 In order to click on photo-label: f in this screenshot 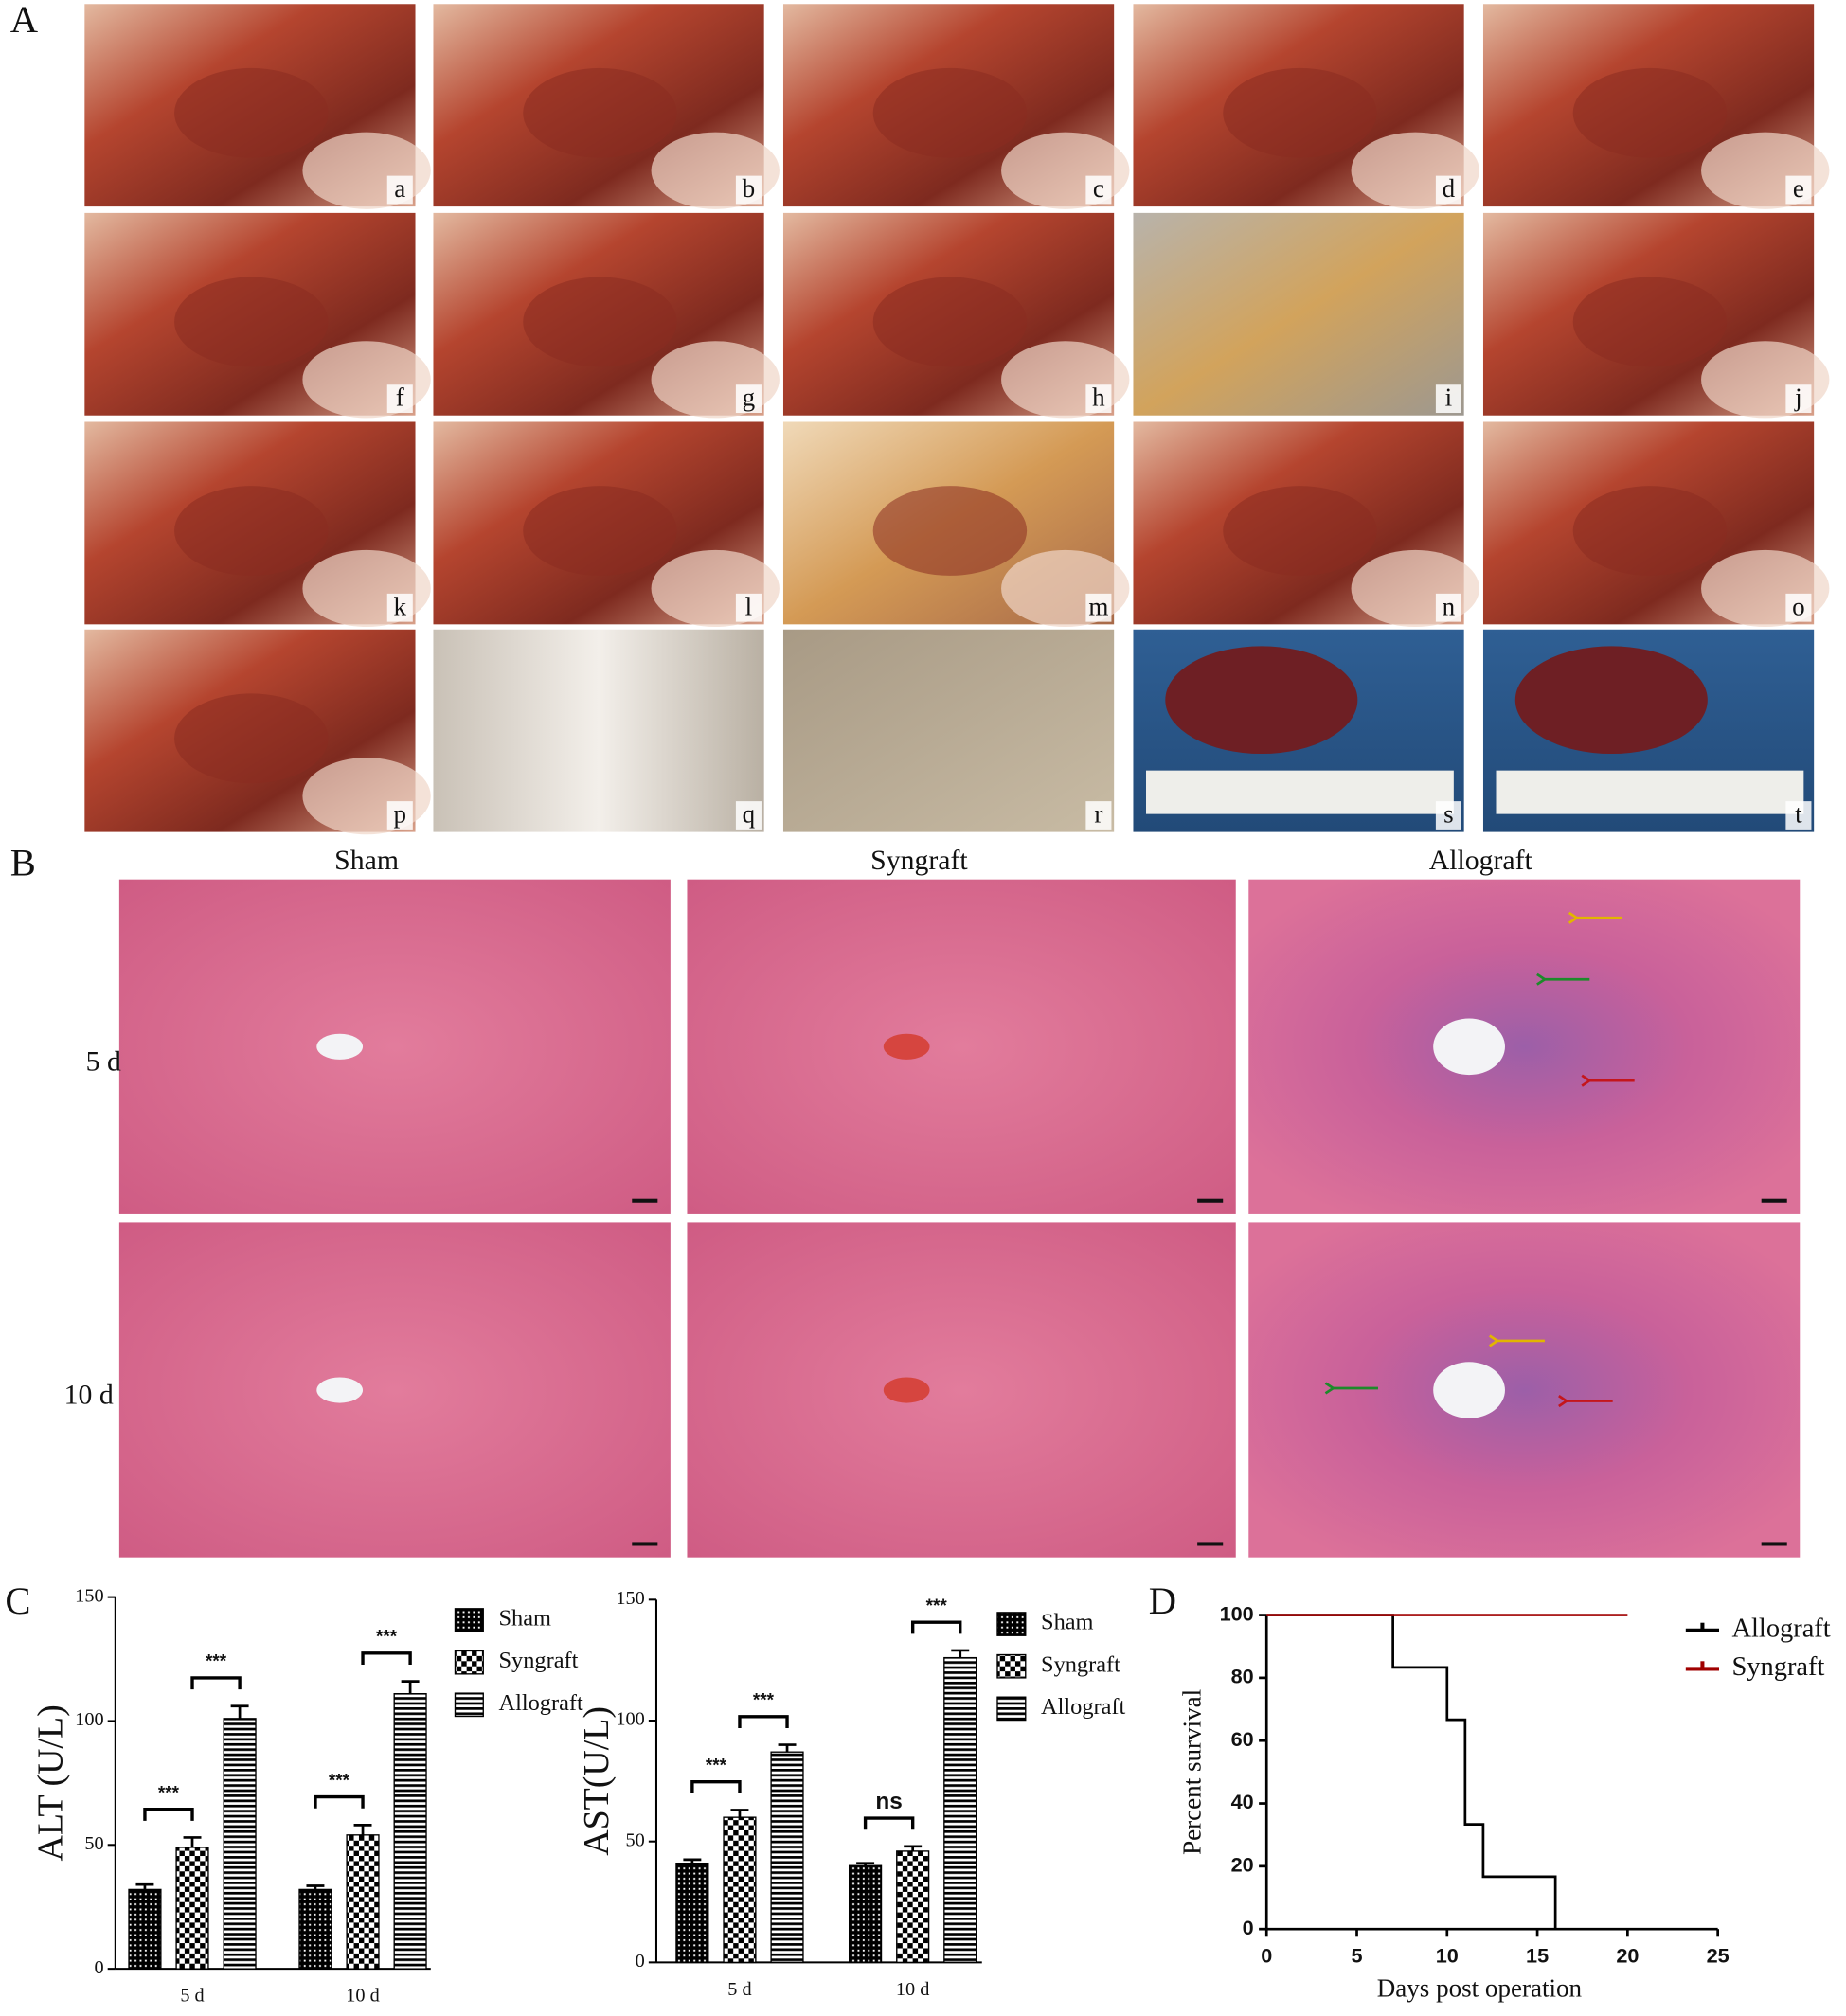, I will do `click(400, 398)`.